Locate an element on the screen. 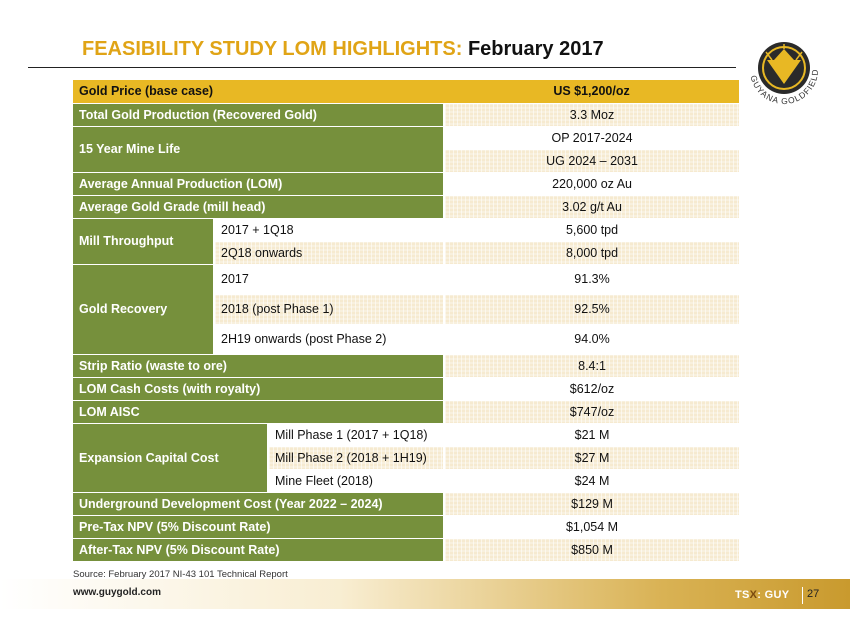 The width and height of the screenshot is (850, 636). underground-dev-value: $129 M is located at coordinates (592, 504).